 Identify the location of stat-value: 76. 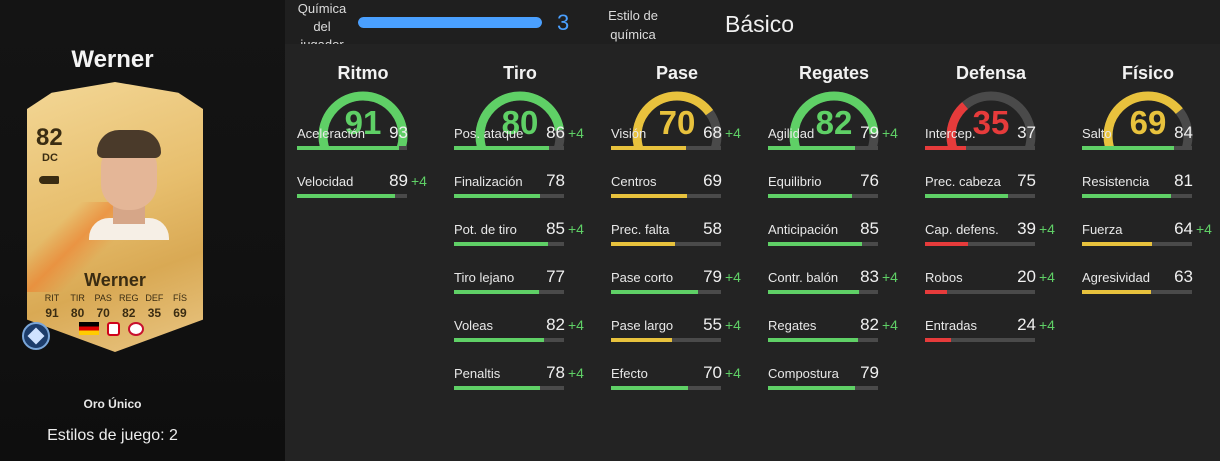
(869, 180).